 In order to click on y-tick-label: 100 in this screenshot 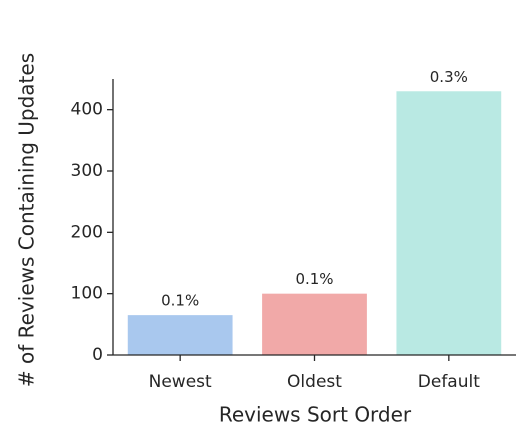, I will do `click(87, 294)`.